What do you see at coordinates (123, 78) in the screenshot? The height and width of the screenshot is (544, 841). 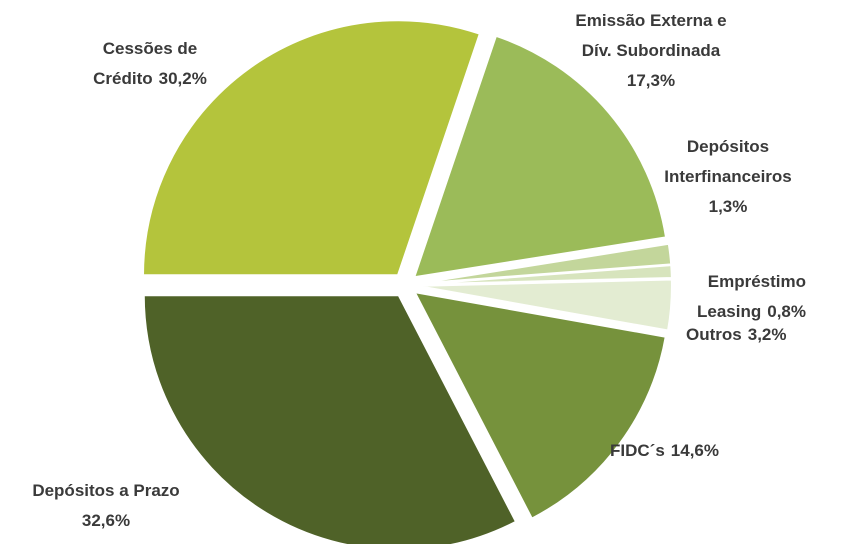 I see `label-line: Crédito` at bounding box center [123, 78].